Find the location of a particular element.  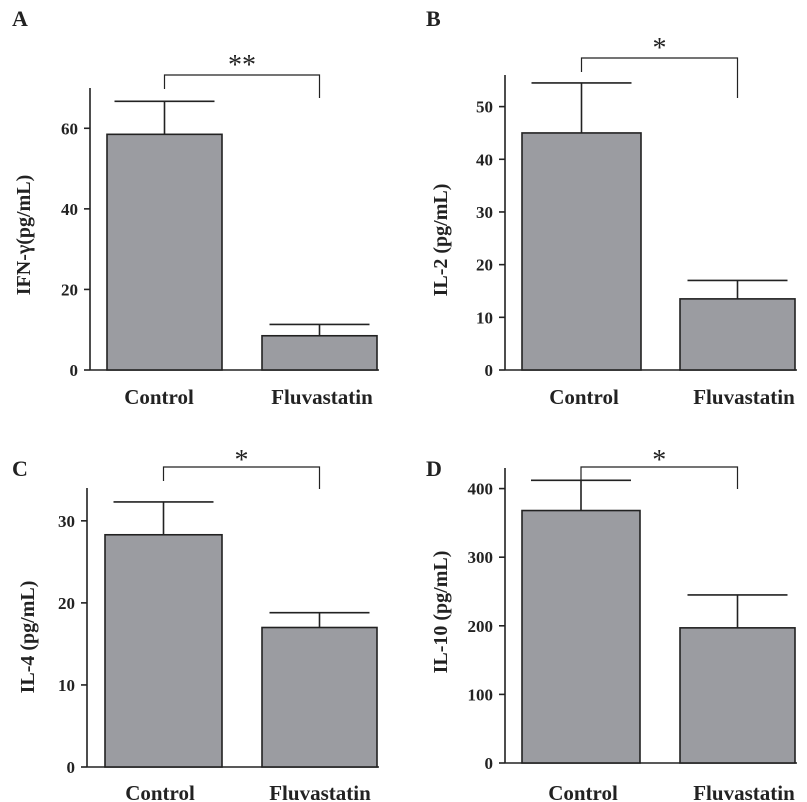

y-tick-label: 60 is located at coordinates (69, 128).